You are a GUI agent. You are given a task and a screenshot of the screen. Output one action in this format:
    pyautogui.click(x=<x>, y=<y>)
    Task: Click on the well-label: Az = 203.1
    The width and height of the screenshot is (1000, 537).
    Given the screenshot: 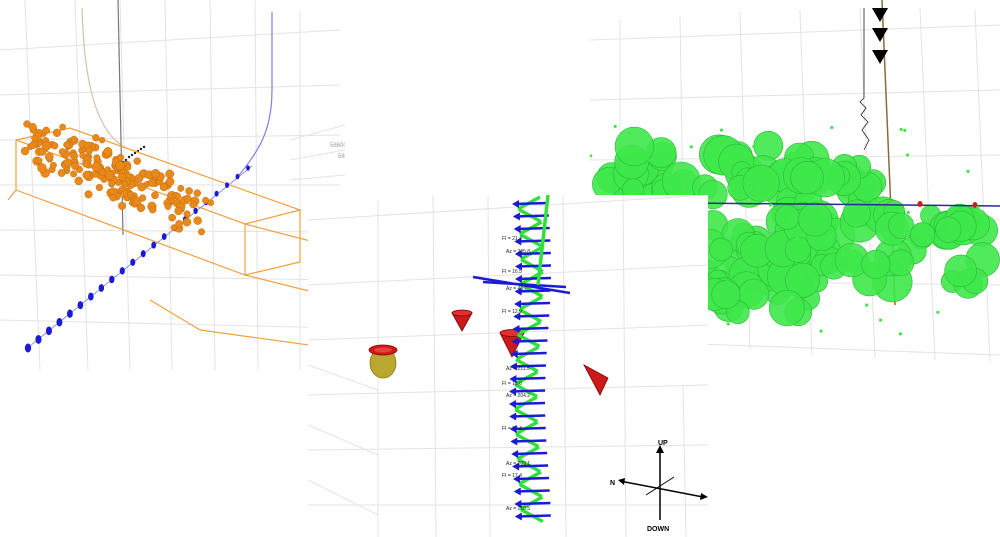 What is the action you would take?
    pyautogui.click(x=518, y=464)
    